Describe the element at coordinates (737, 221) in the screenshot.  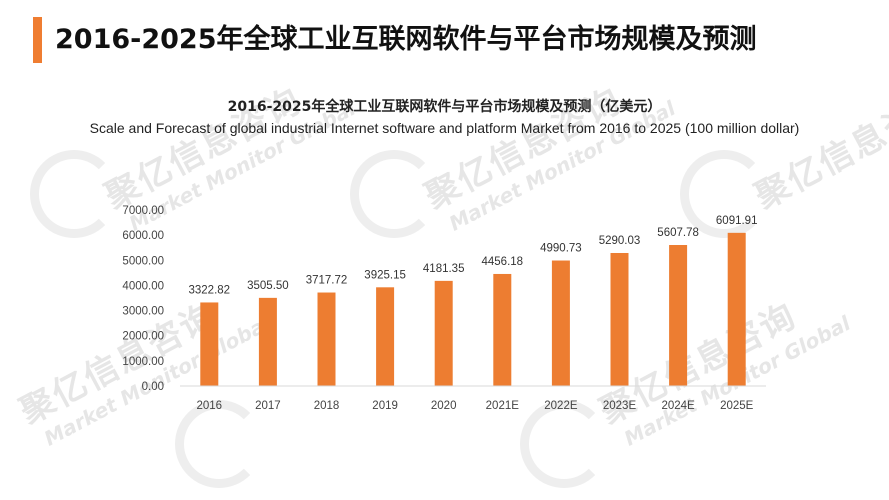
I see `bar-value-label: 6091.91` at that location.